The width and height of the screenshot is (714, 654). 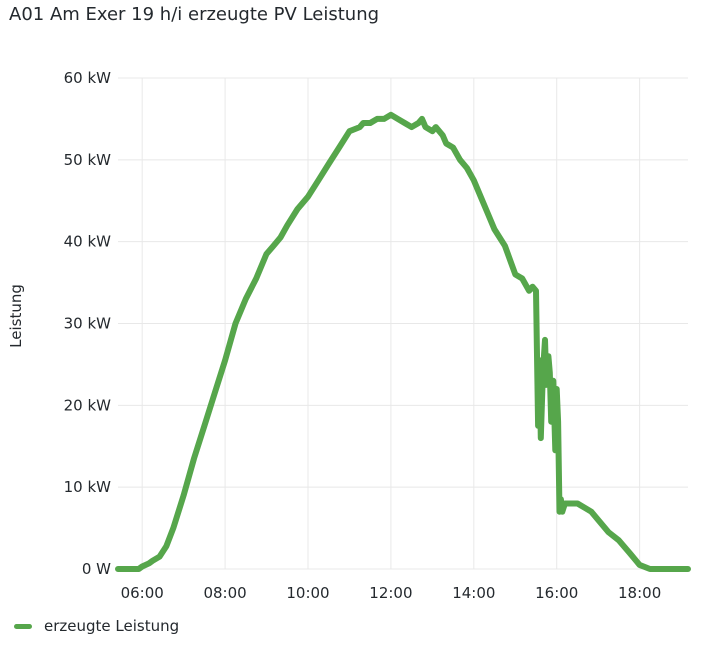 What do you see at coordinates (112, 626) in the screenshot?
I see `legend-label: erzeugte Leistung` at bounding box center [112, 626].